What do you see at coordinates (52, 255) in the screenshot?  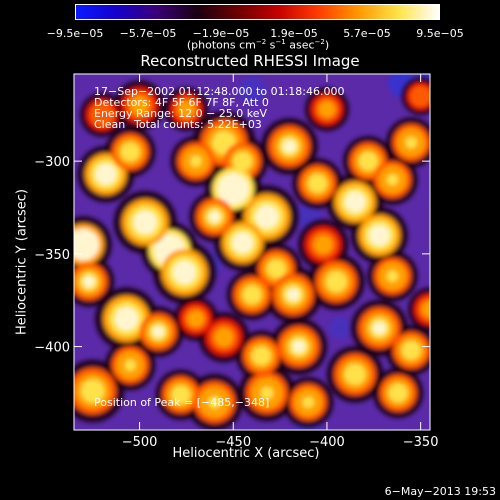 I see `y-tick-label: −350` at bounding box center [52, 255].